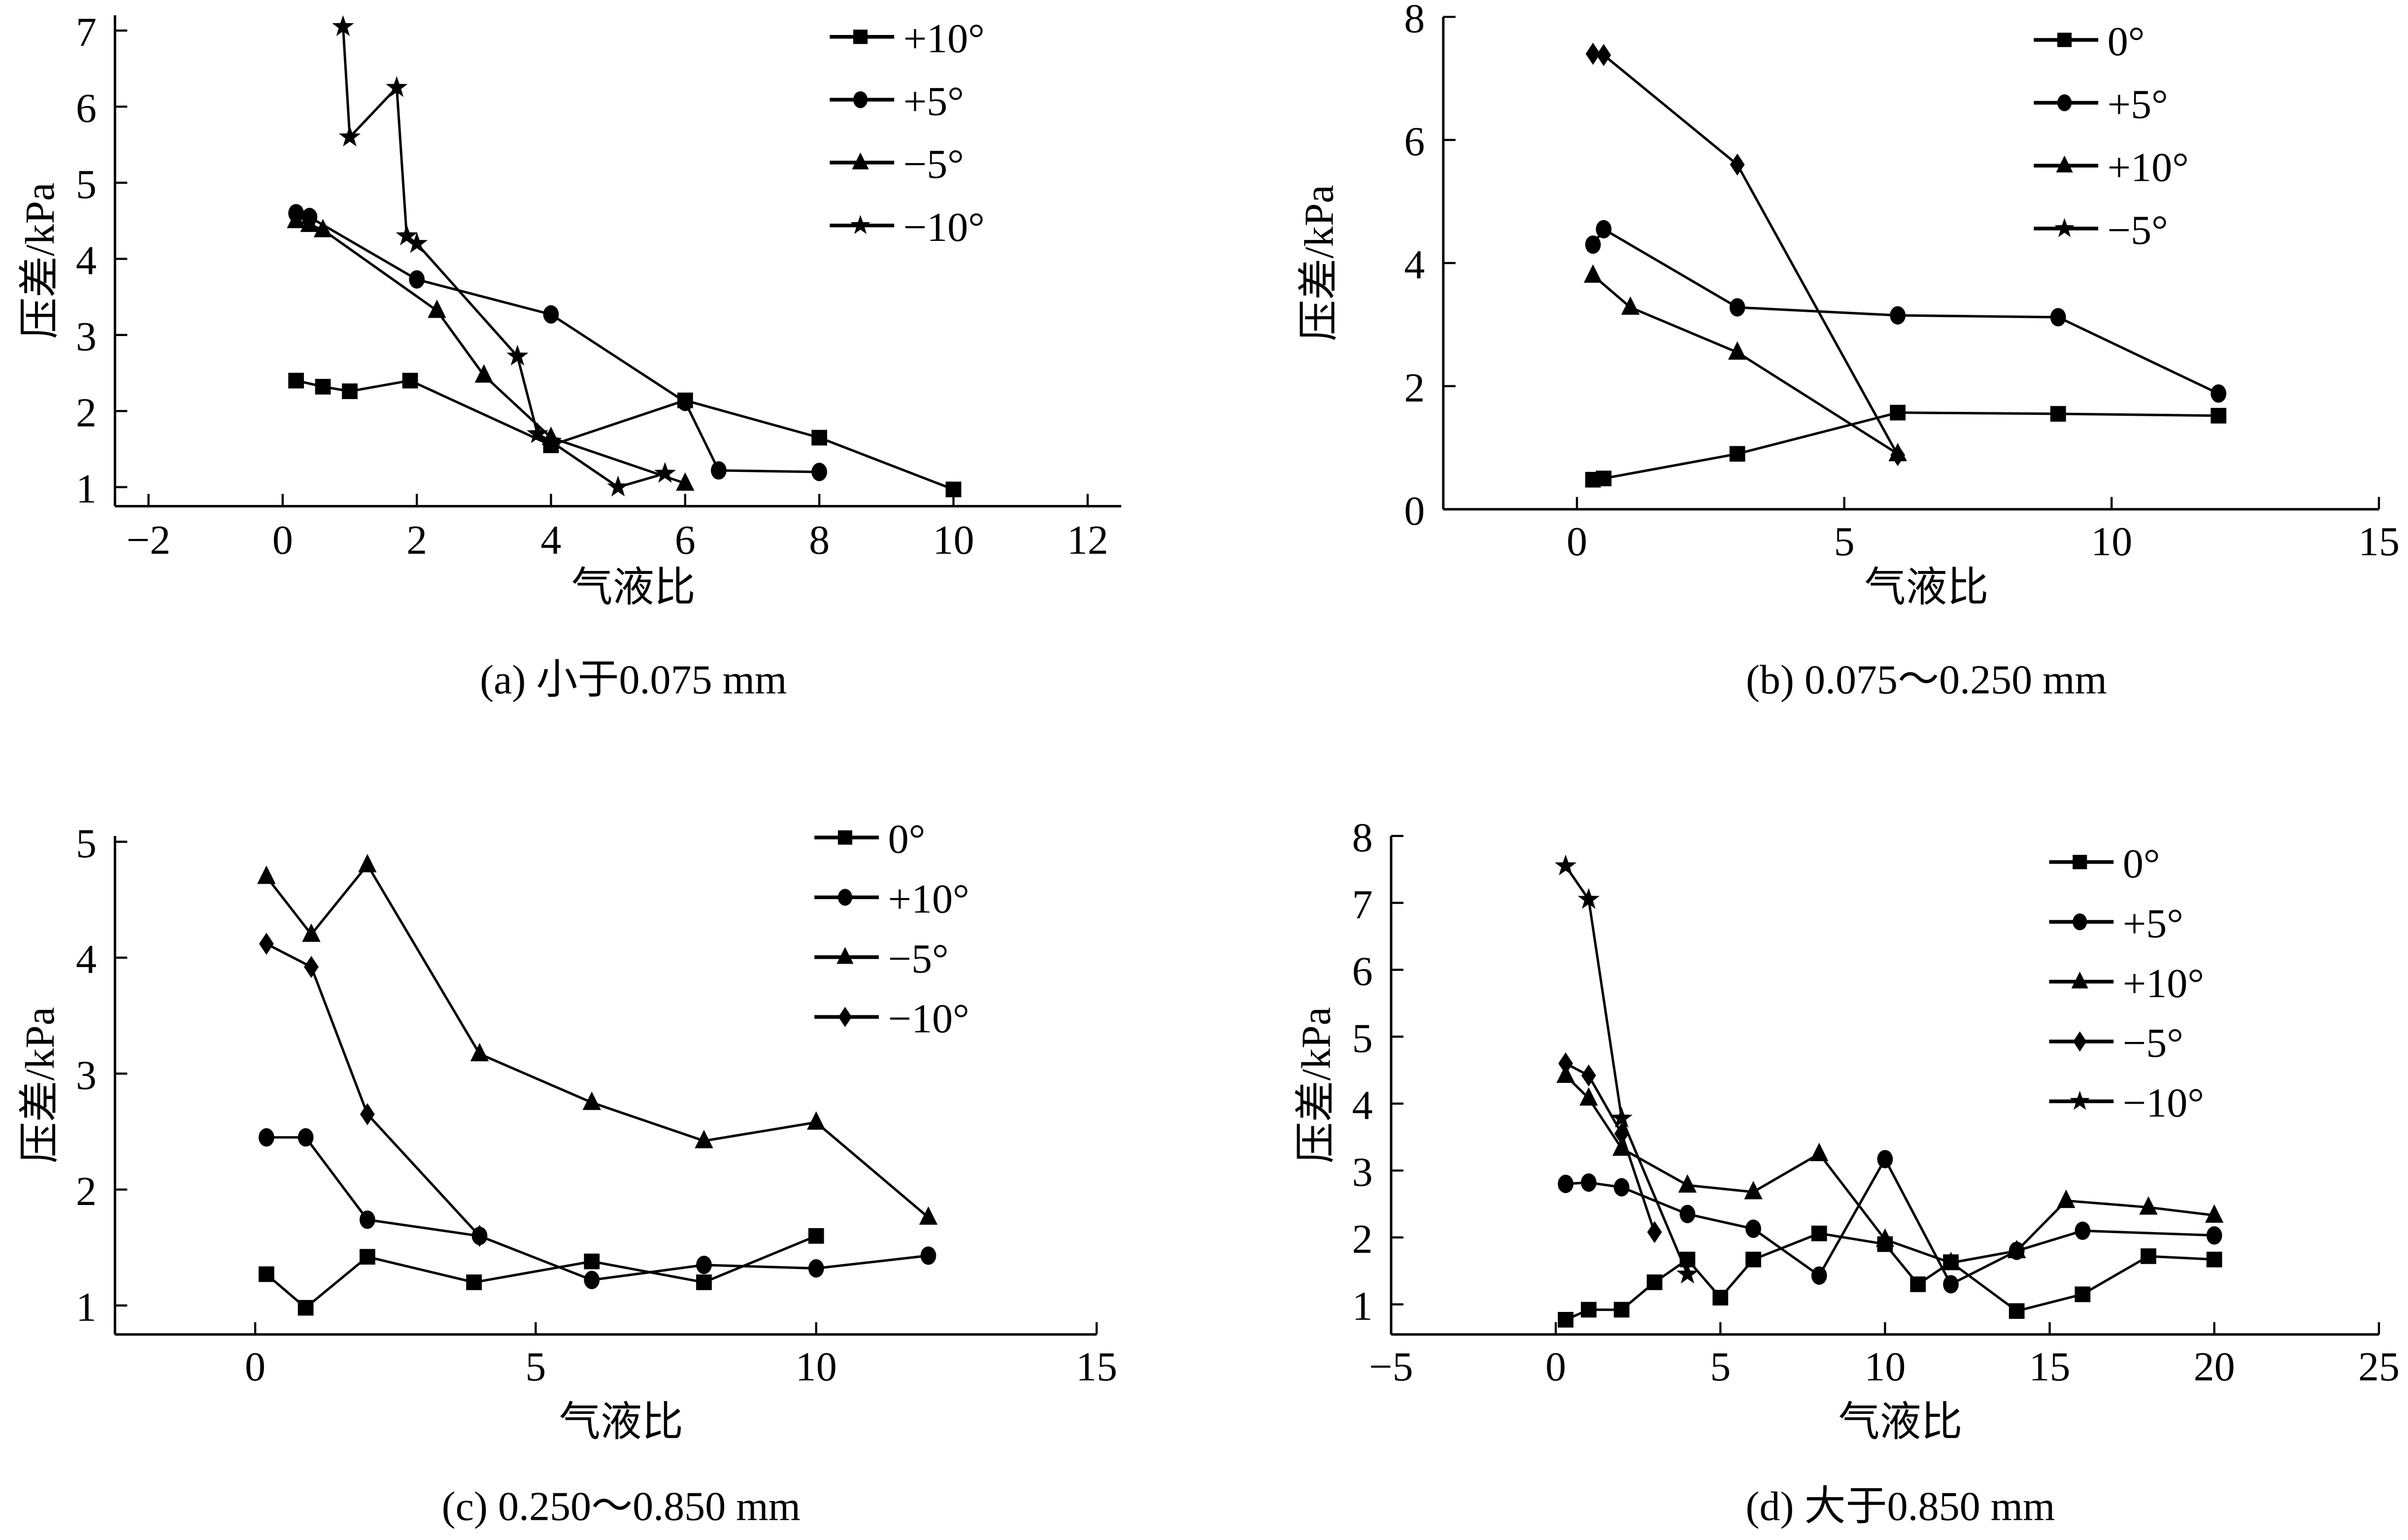 This screenshot has width=2408, height=1540. Describe the element at coordinates (2379, 542) in the screenshot. I see `x-tick-label: 15` at that location.